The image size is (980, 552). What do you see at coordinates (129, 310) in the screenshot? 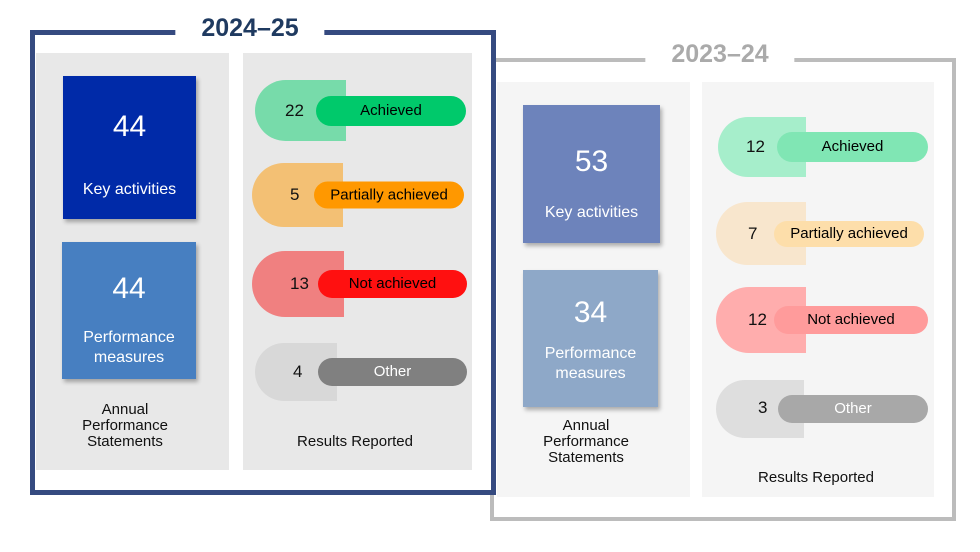
I see `performance-measures-tile-2024-25: 44 Performance measures` at bounding box center [129, 310].